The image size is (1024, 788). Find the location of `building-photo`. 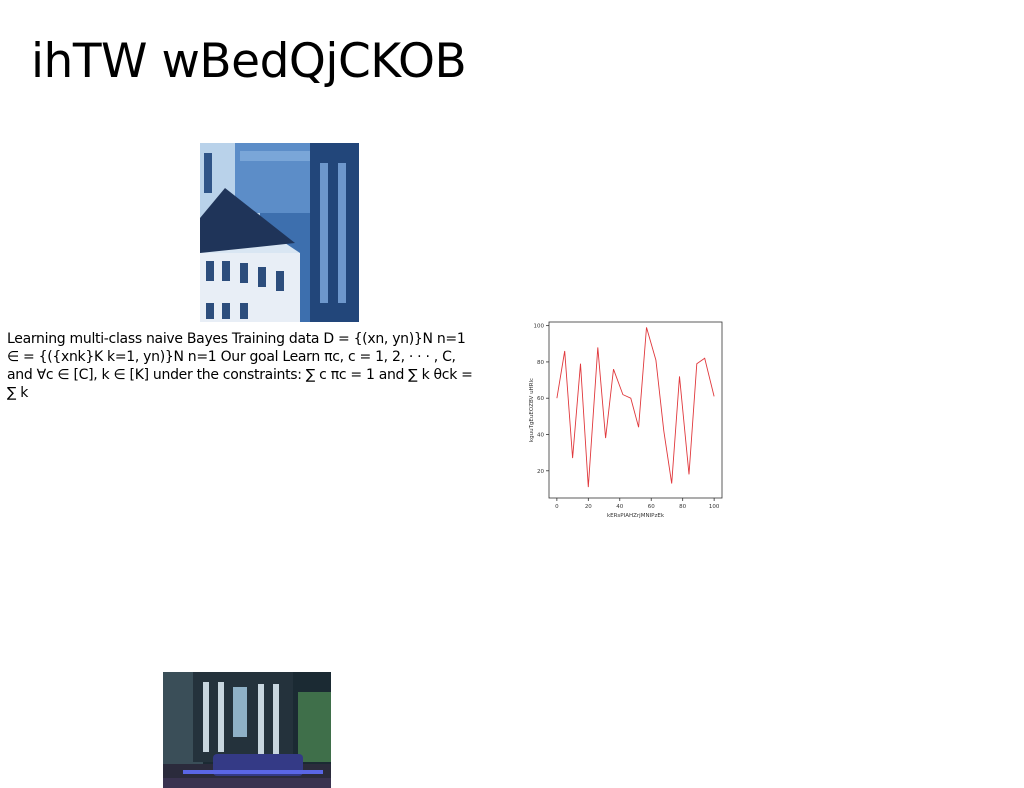

building-photo is located at coordinates (279, 232).